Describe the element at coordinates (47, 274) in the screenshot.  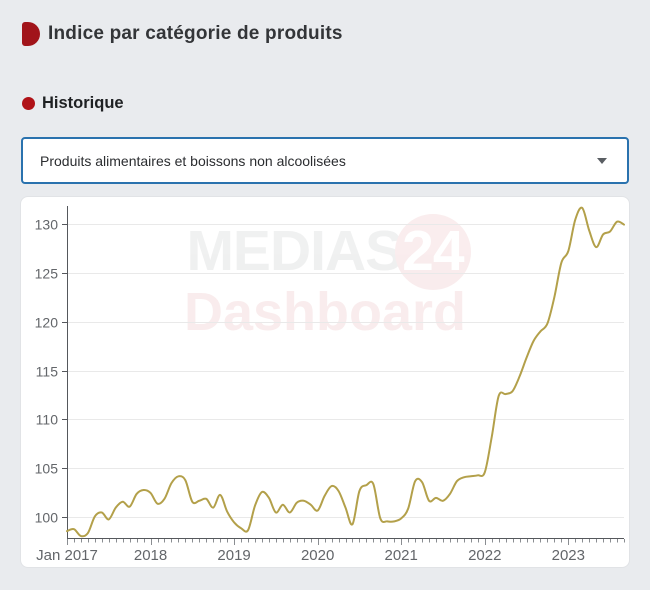
I see `svg-text: 125` at that location.